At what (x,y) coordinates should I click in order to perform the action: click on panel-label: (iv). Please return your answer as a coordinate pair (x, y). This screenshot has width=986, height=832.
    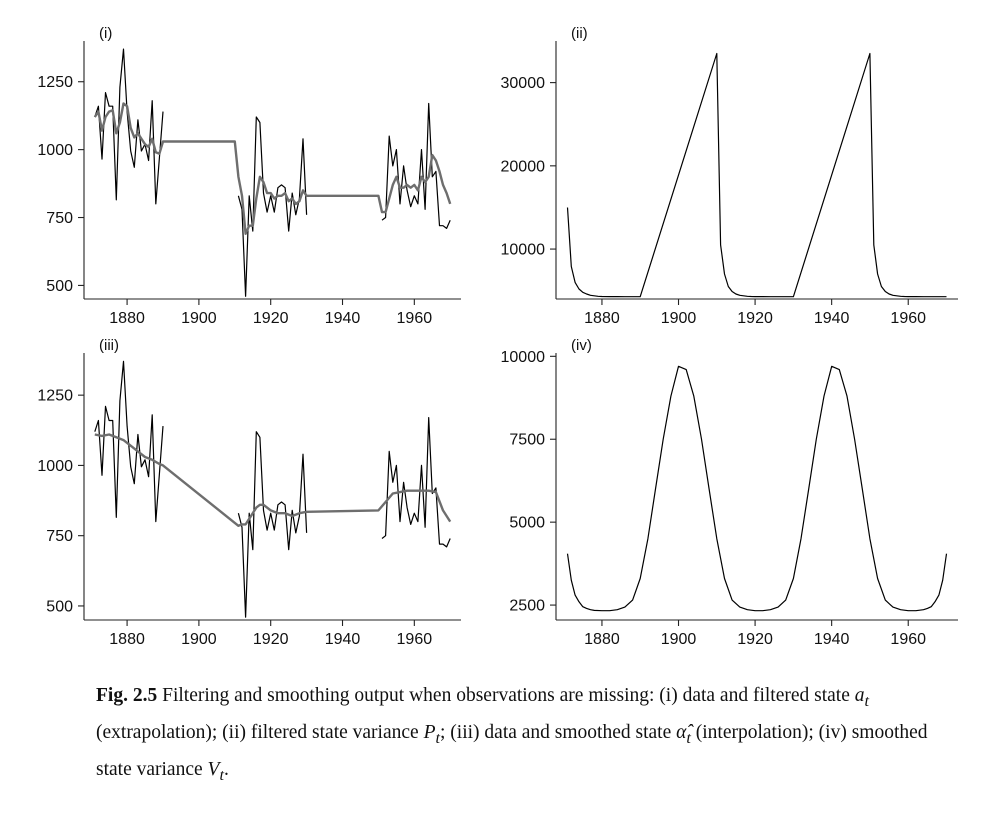
    Looking at the image, I should click on (581, 345).